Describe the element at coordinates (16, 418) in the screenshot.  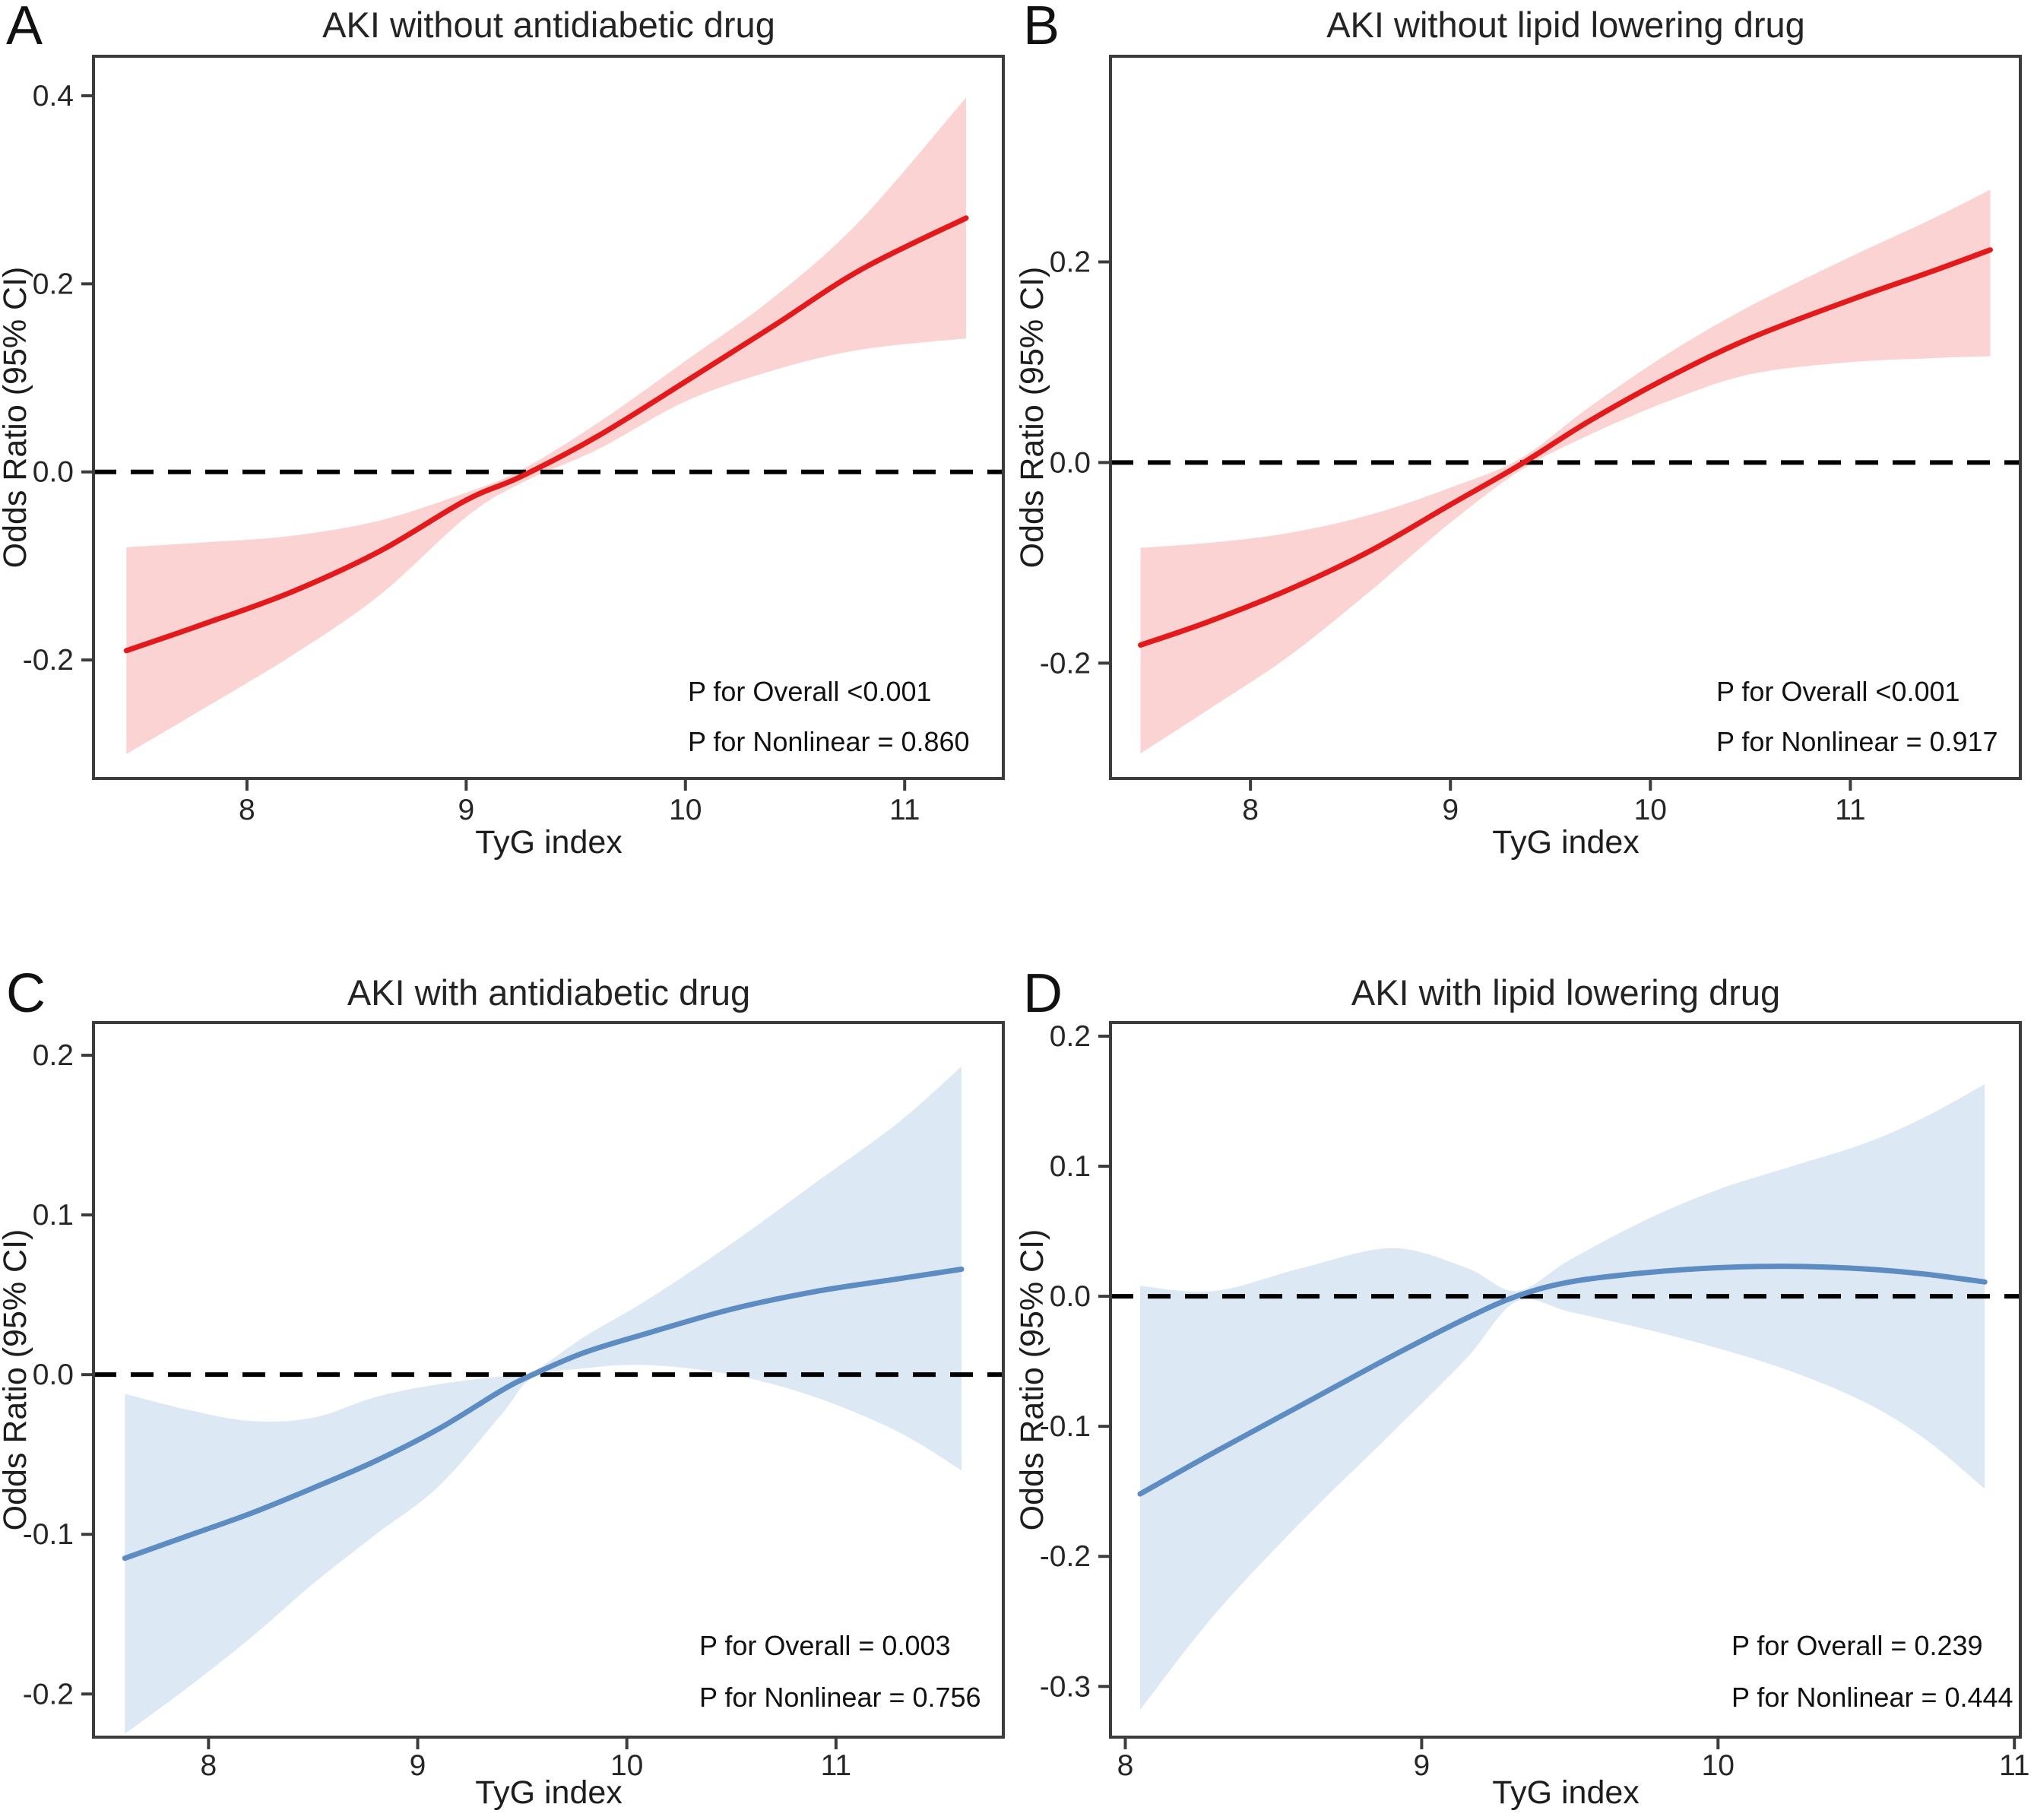
I see `y-axis-title-A: Odds Ratio (95% CI)` at that location.